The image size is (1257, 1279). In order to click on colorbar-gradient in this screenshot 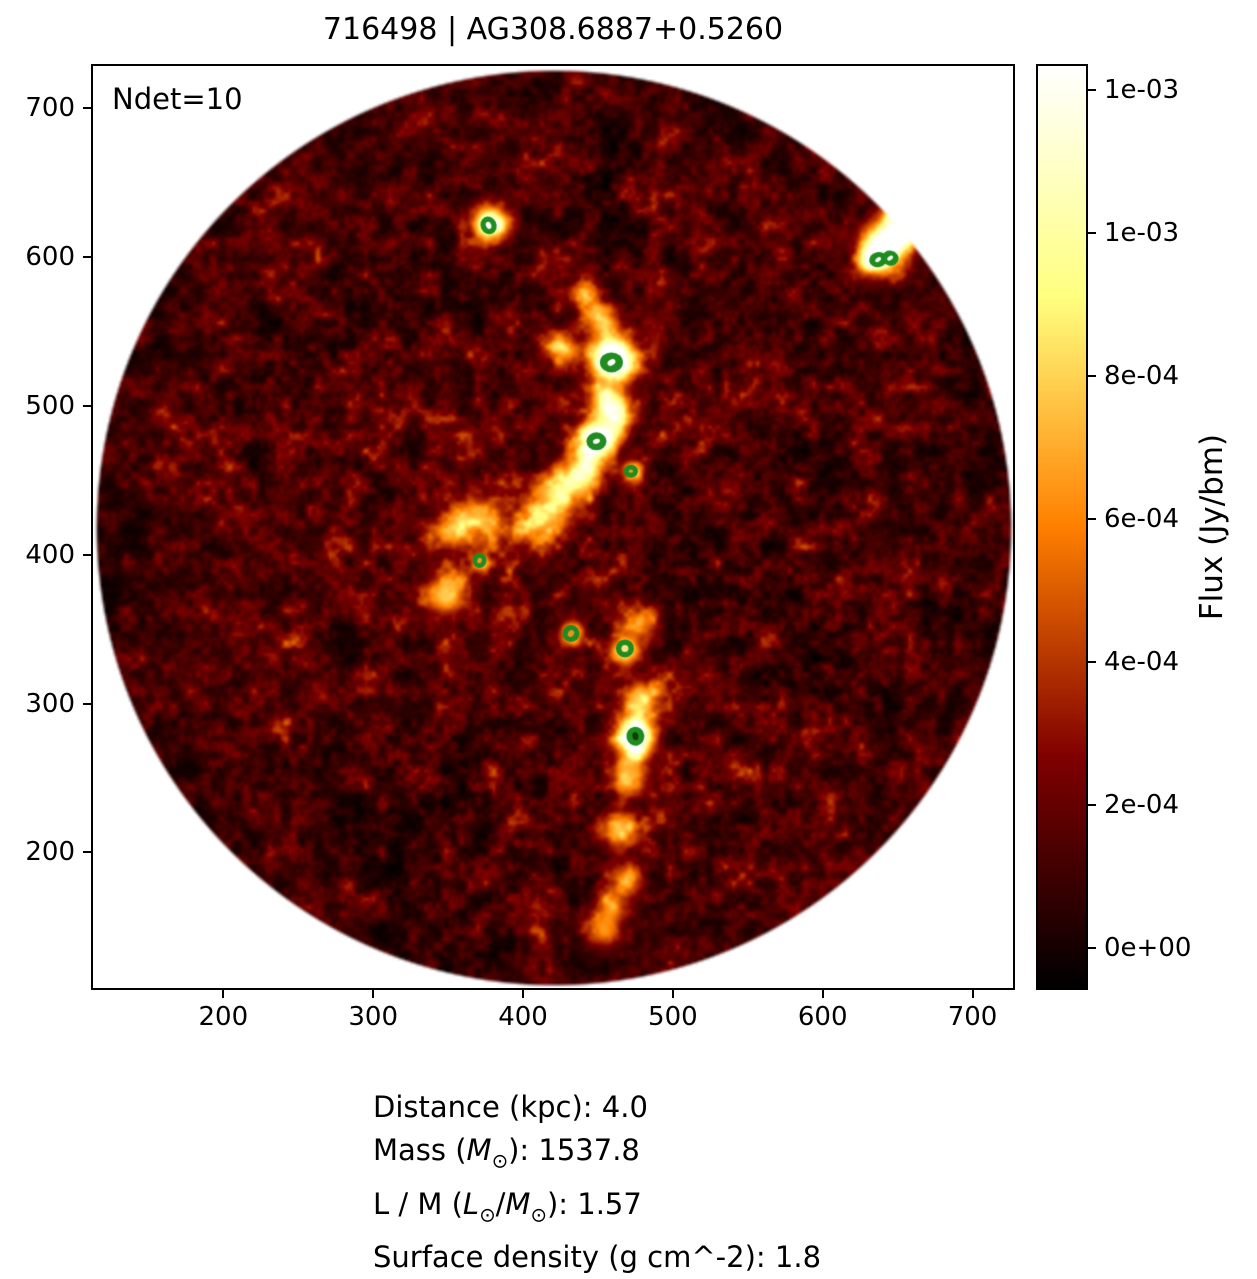, I will do `click(1062, 527)`.